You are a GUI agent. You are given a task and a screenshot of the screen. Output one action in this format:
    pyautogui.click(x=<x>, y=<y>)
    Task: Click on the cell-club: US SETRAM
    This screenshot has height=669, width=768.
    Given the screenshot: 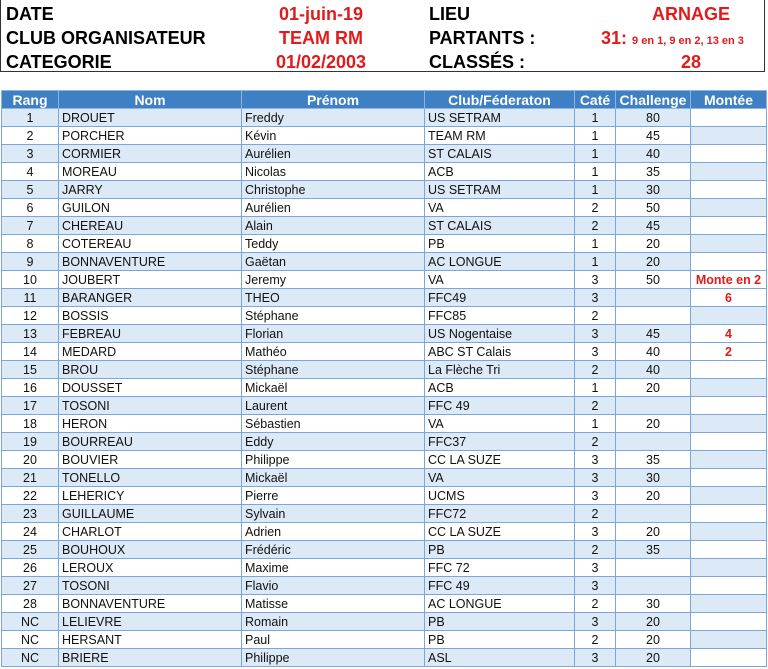 What is the action you would take?
    pyautogui.click(x=499, y=117)
    